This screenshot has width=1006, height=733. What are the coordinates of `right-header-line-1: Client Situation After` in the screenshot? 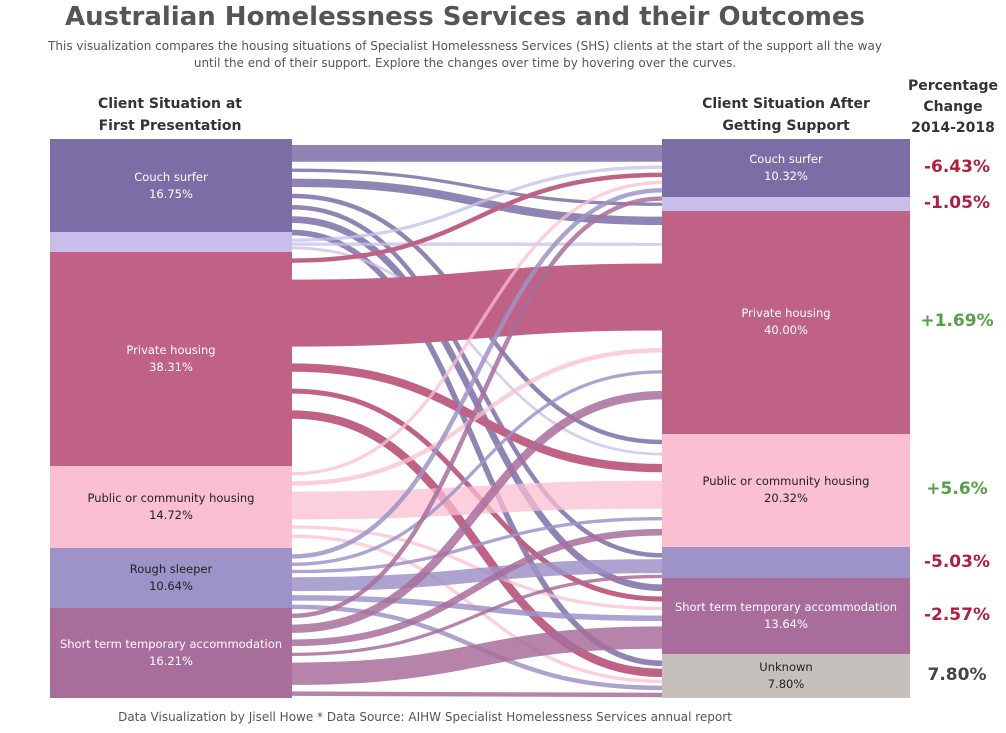 It's located at (786, 104).